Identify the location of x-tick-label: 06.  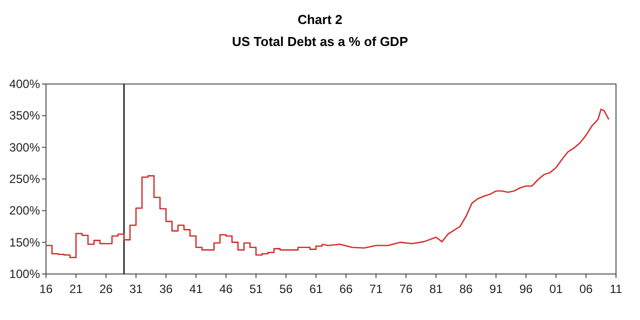
(586, 289).